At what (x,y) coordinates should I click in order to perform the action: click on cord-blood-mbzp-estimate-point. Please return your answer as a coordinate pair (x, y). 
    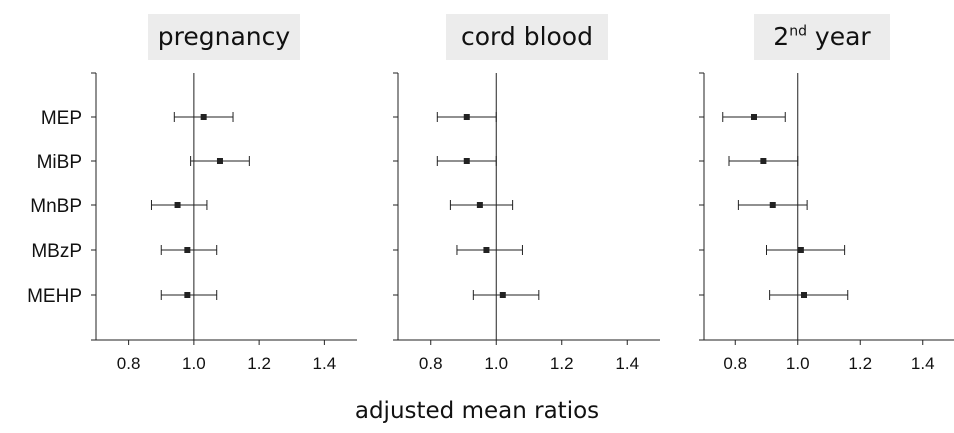
    Looking at the image, I should click on (486, 250).